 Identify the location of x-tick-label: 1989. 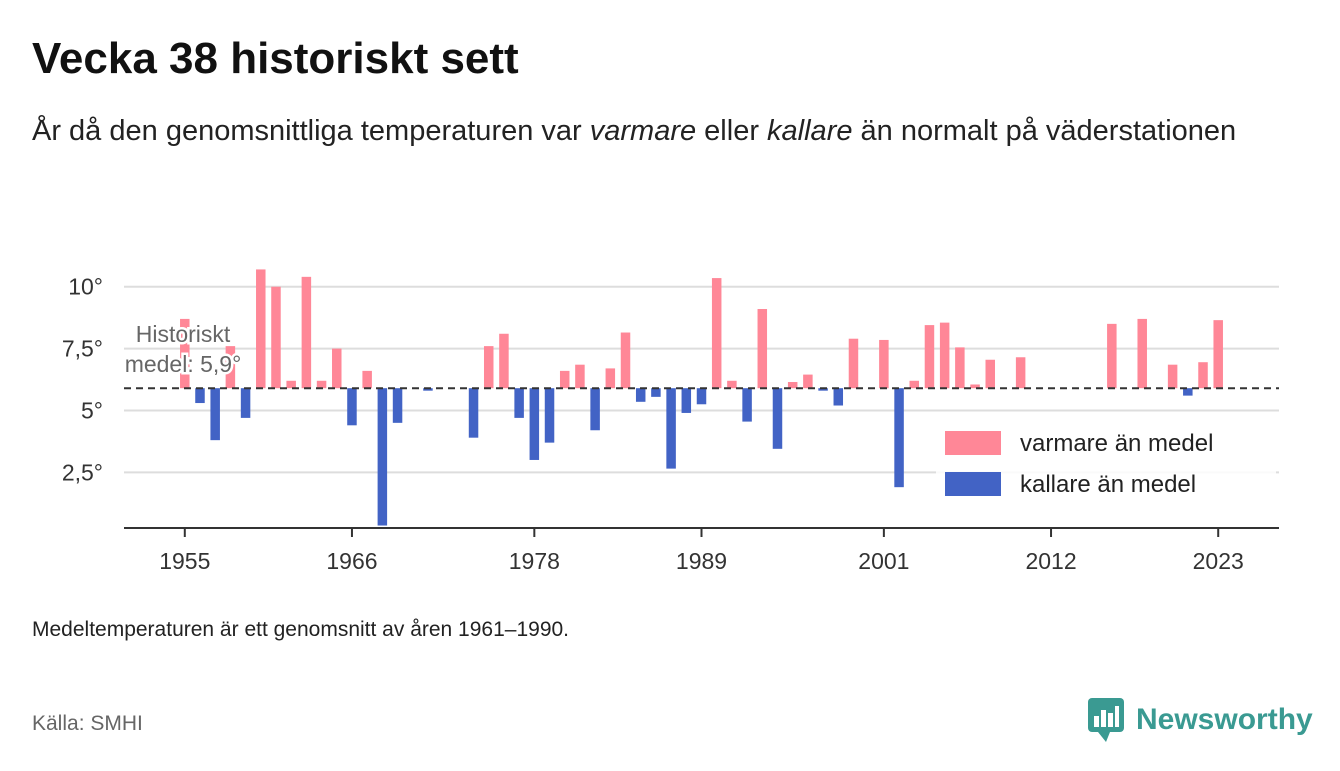
(701, 561).